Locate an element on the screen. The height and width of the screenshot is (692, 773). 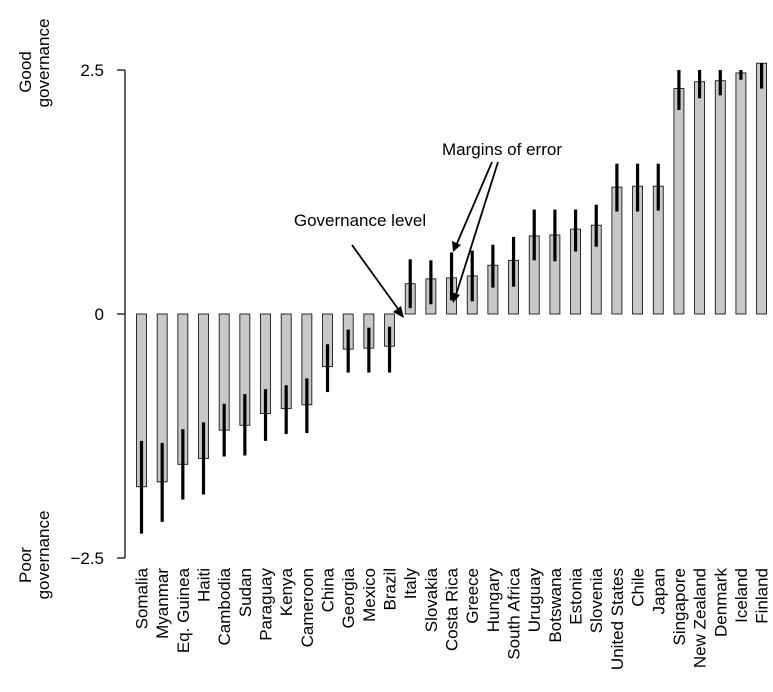
x-tick-label-14: Slovakia is located at coordinates (431, 599).